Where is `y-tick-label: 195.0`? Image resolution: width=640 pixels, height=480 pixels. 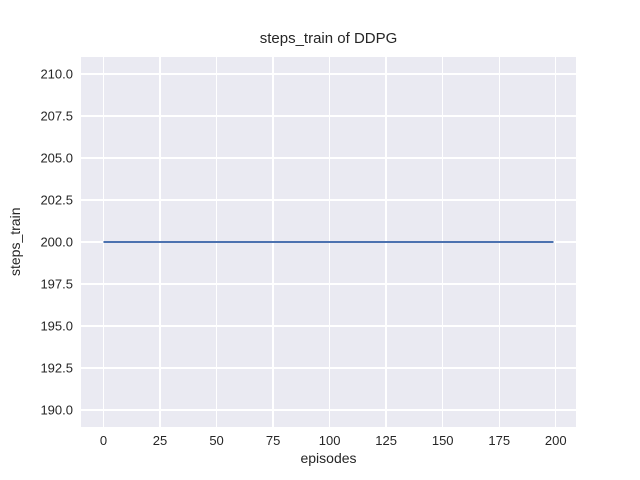 y-tick-label: 195.0 is located at coordinates (56, 326).